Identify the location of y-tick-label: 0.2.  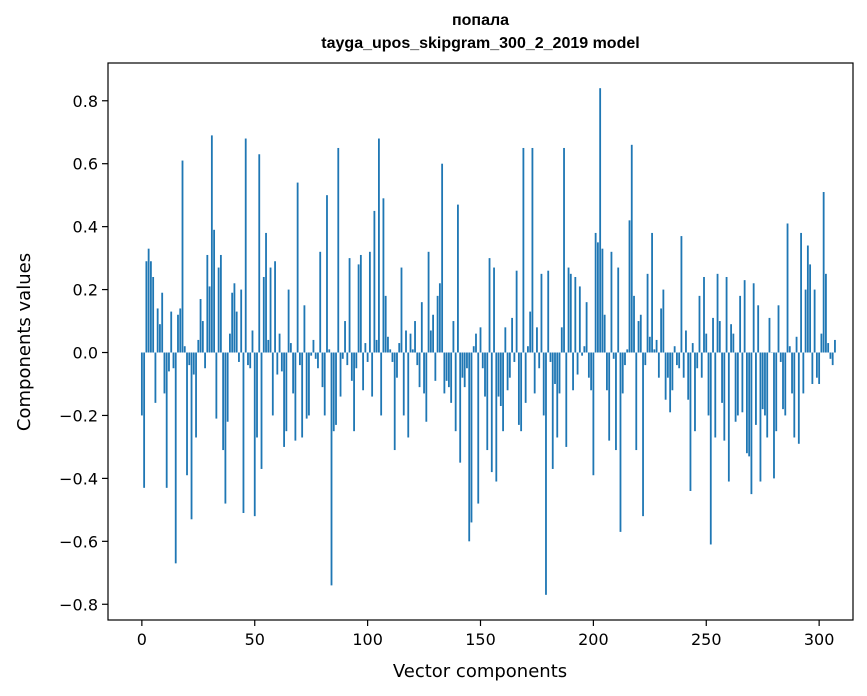
(85, 290).